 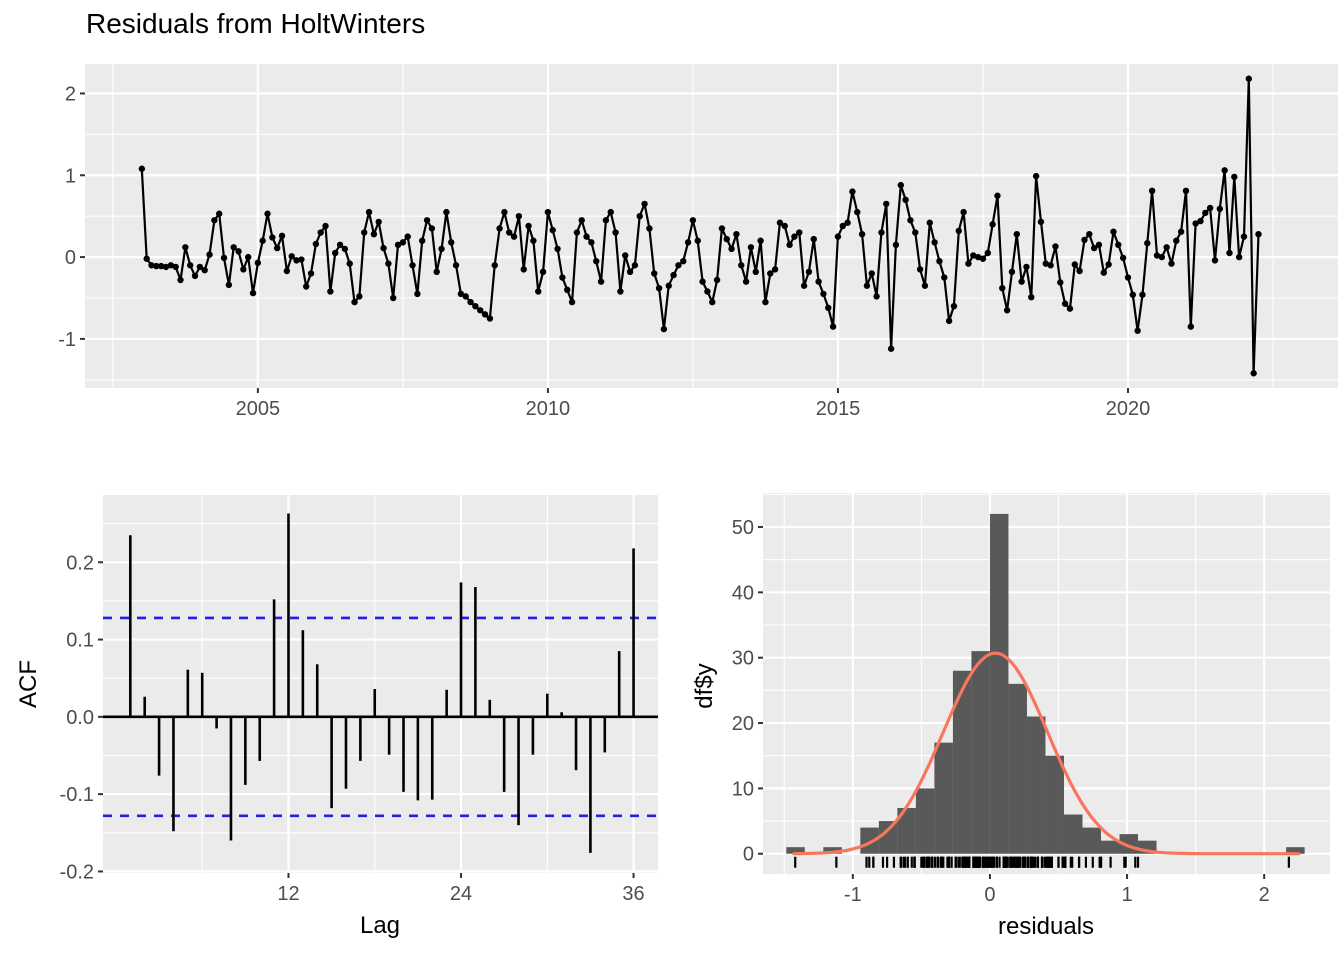 I want to click on x-tick-label: 2015, so click(x=838, y=409).